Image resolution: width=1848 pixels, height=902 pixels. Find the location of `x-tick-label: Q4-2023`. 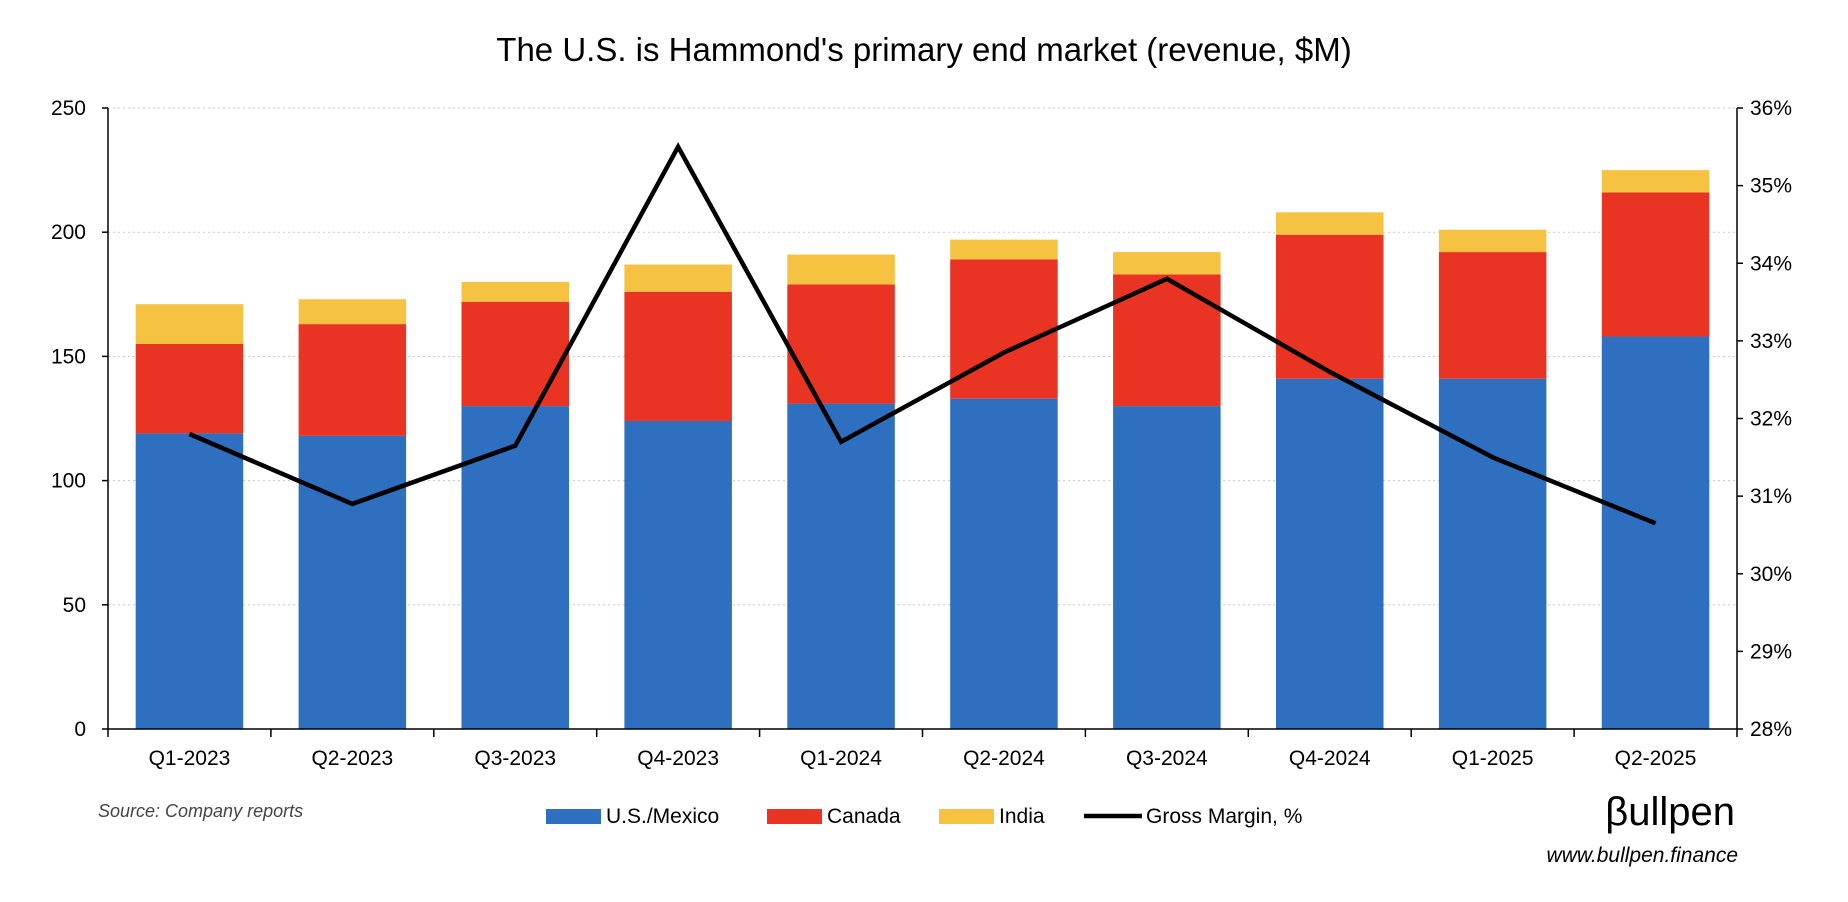

x-tick-label: Q4-2023 is located at coordinates (678, 758).